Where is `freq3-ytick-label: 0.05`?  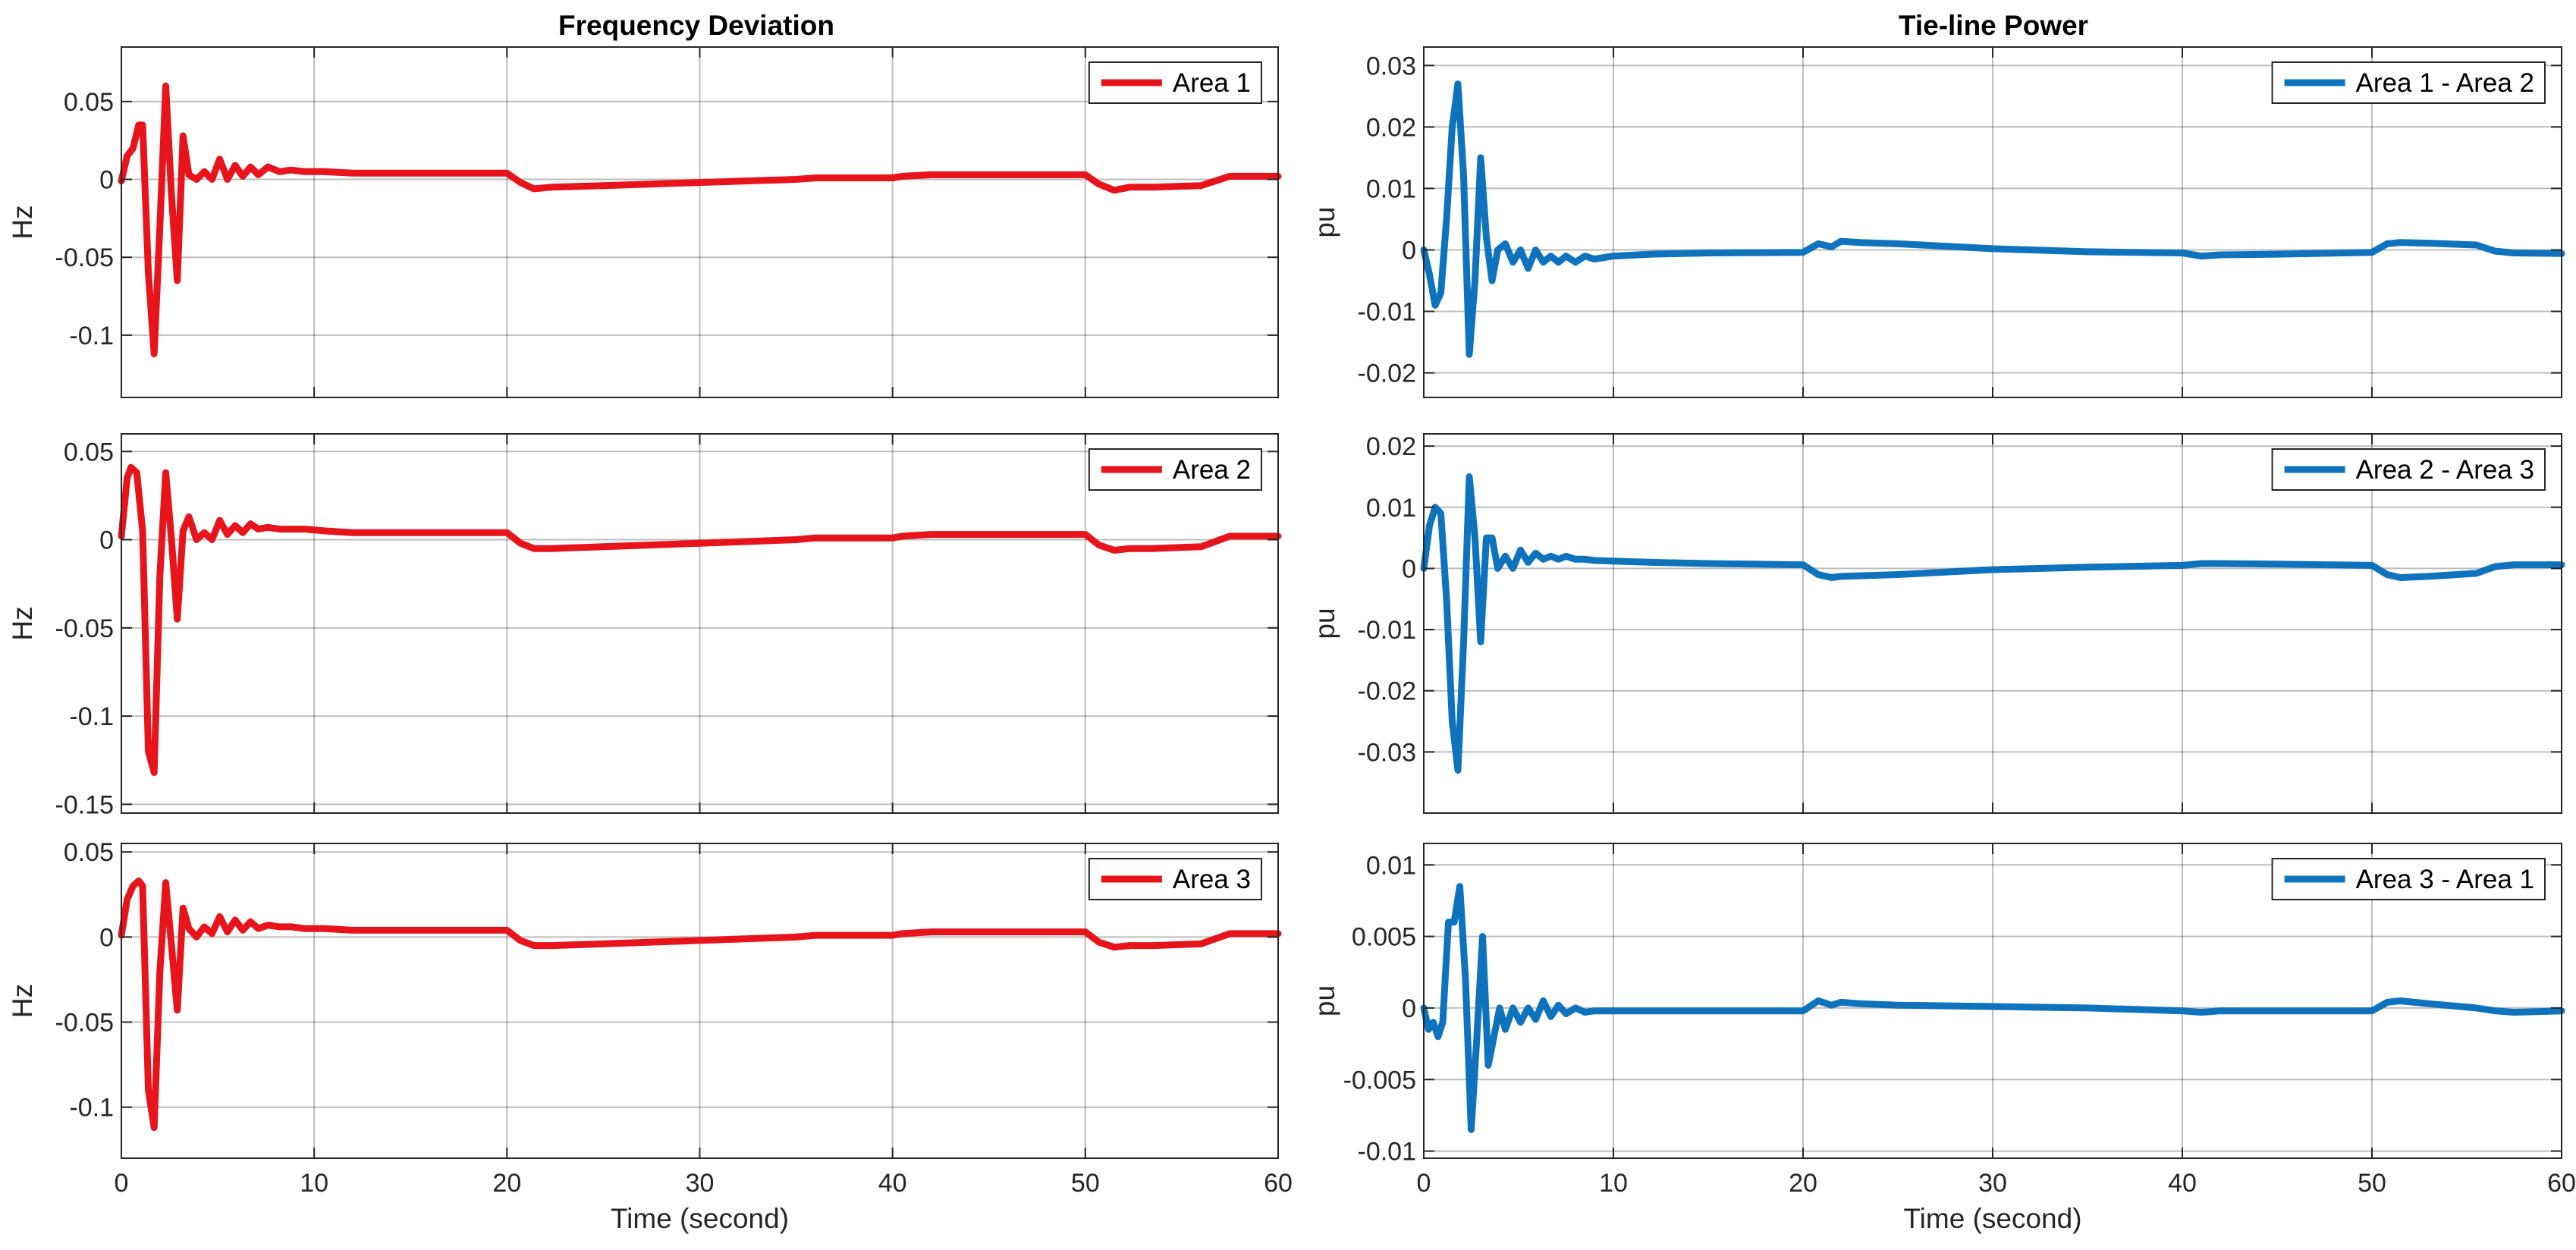 freq3-ytick-label: 0.05 is located at coordinates (89, 852).